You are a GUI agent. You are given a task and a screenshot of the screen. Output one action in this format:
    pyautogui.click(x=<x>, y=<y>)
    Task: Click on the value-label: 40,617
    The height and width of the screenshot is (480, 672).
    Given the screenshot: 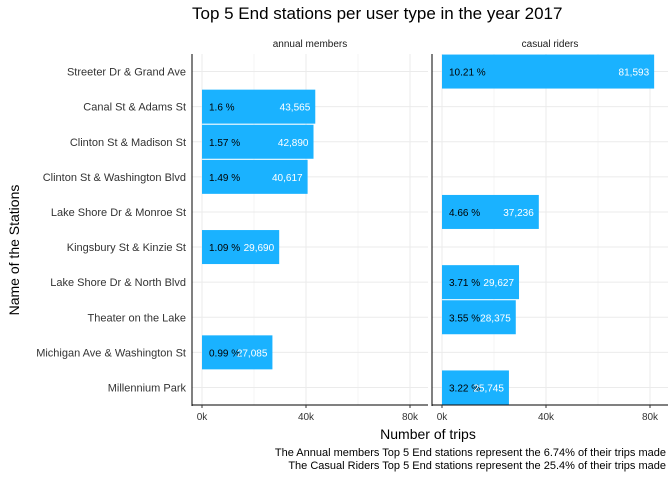 What is the action you would take?
    pyautogui.click(x=287, y=178)
    